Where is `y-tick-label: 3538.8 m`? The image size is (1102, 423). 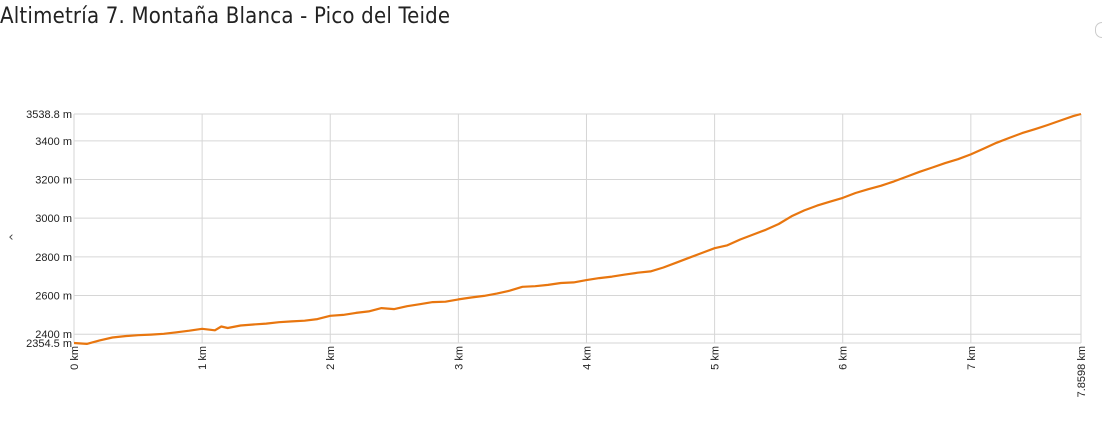
y-tick-label: 3538.8 m is located at coordinates (49, 115).